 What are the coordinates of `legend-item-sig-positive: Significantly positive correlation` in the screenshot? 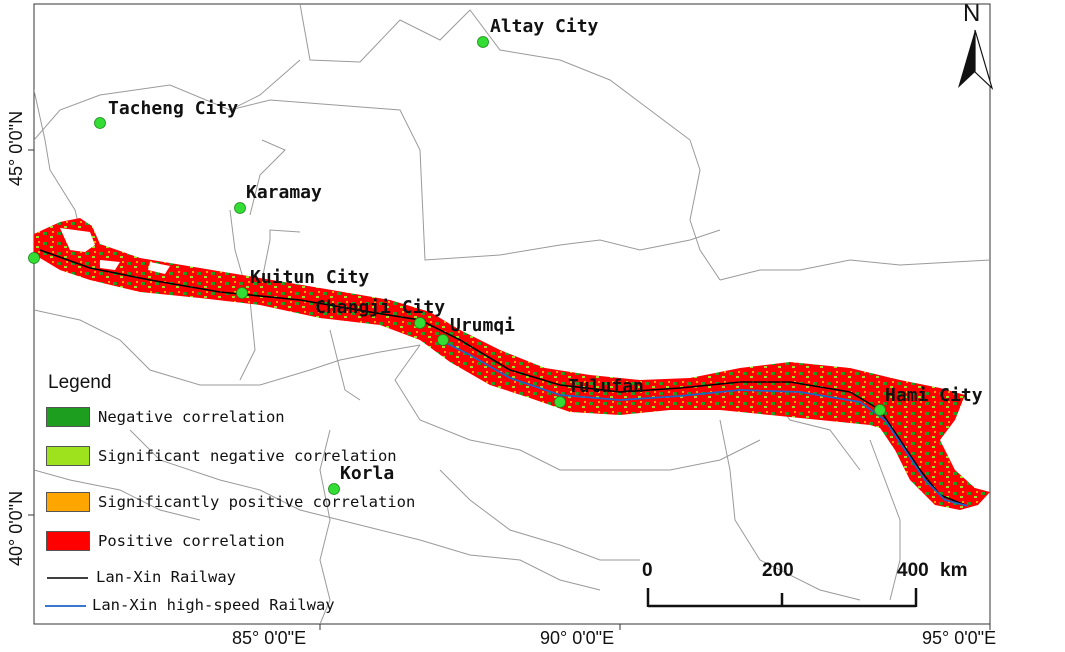 It's located at (230, 502).